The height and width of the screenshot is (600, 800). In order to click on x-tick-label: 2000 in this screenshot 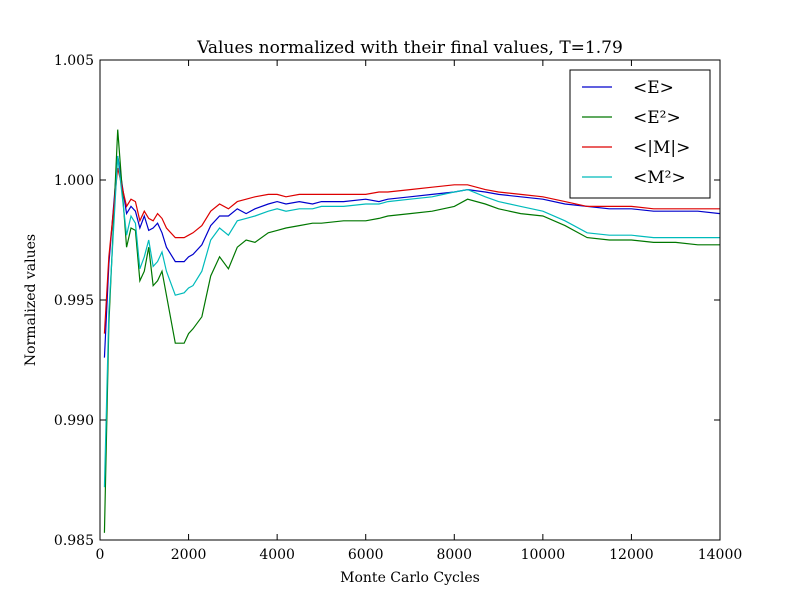, I will do `click(189, 555)`.